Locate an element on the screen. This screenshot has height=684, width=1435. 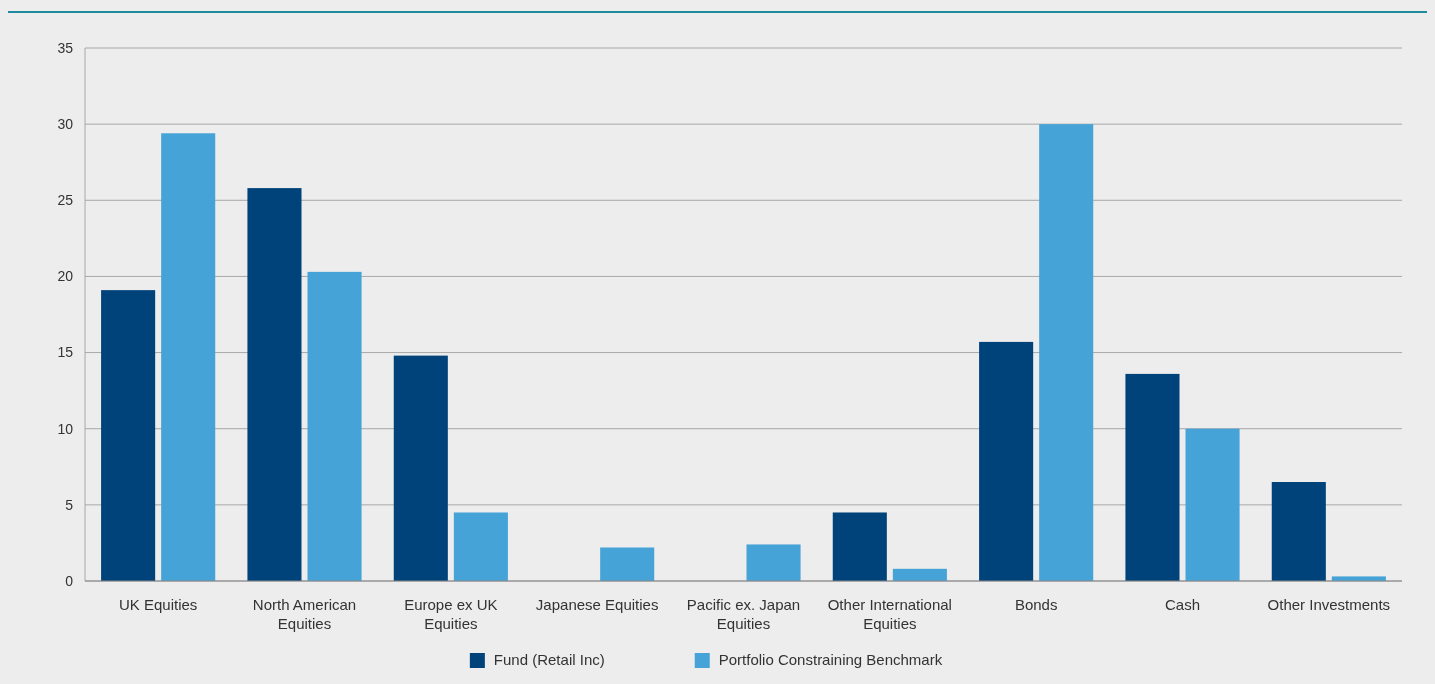
x-tick-label: Bonds is located at coordinates (1036, 604).